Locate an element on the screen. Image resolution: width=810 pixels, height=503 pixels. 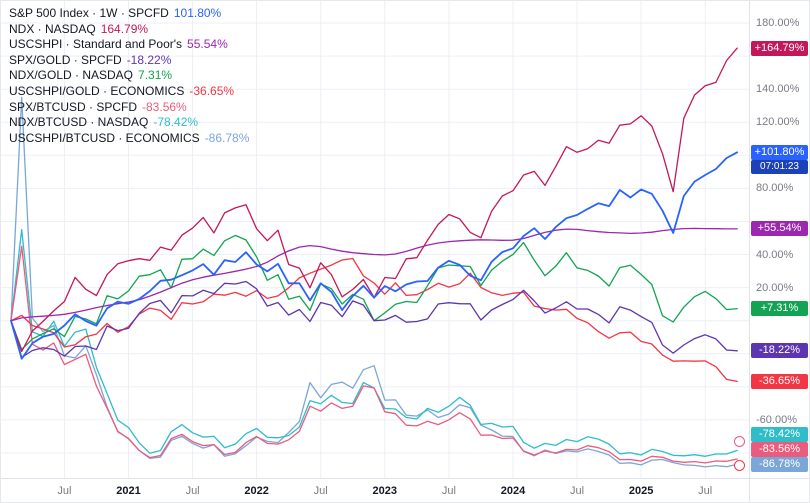
legend-row: NDX · NASDAQ 164.79% is located at coordinates (129, 30).